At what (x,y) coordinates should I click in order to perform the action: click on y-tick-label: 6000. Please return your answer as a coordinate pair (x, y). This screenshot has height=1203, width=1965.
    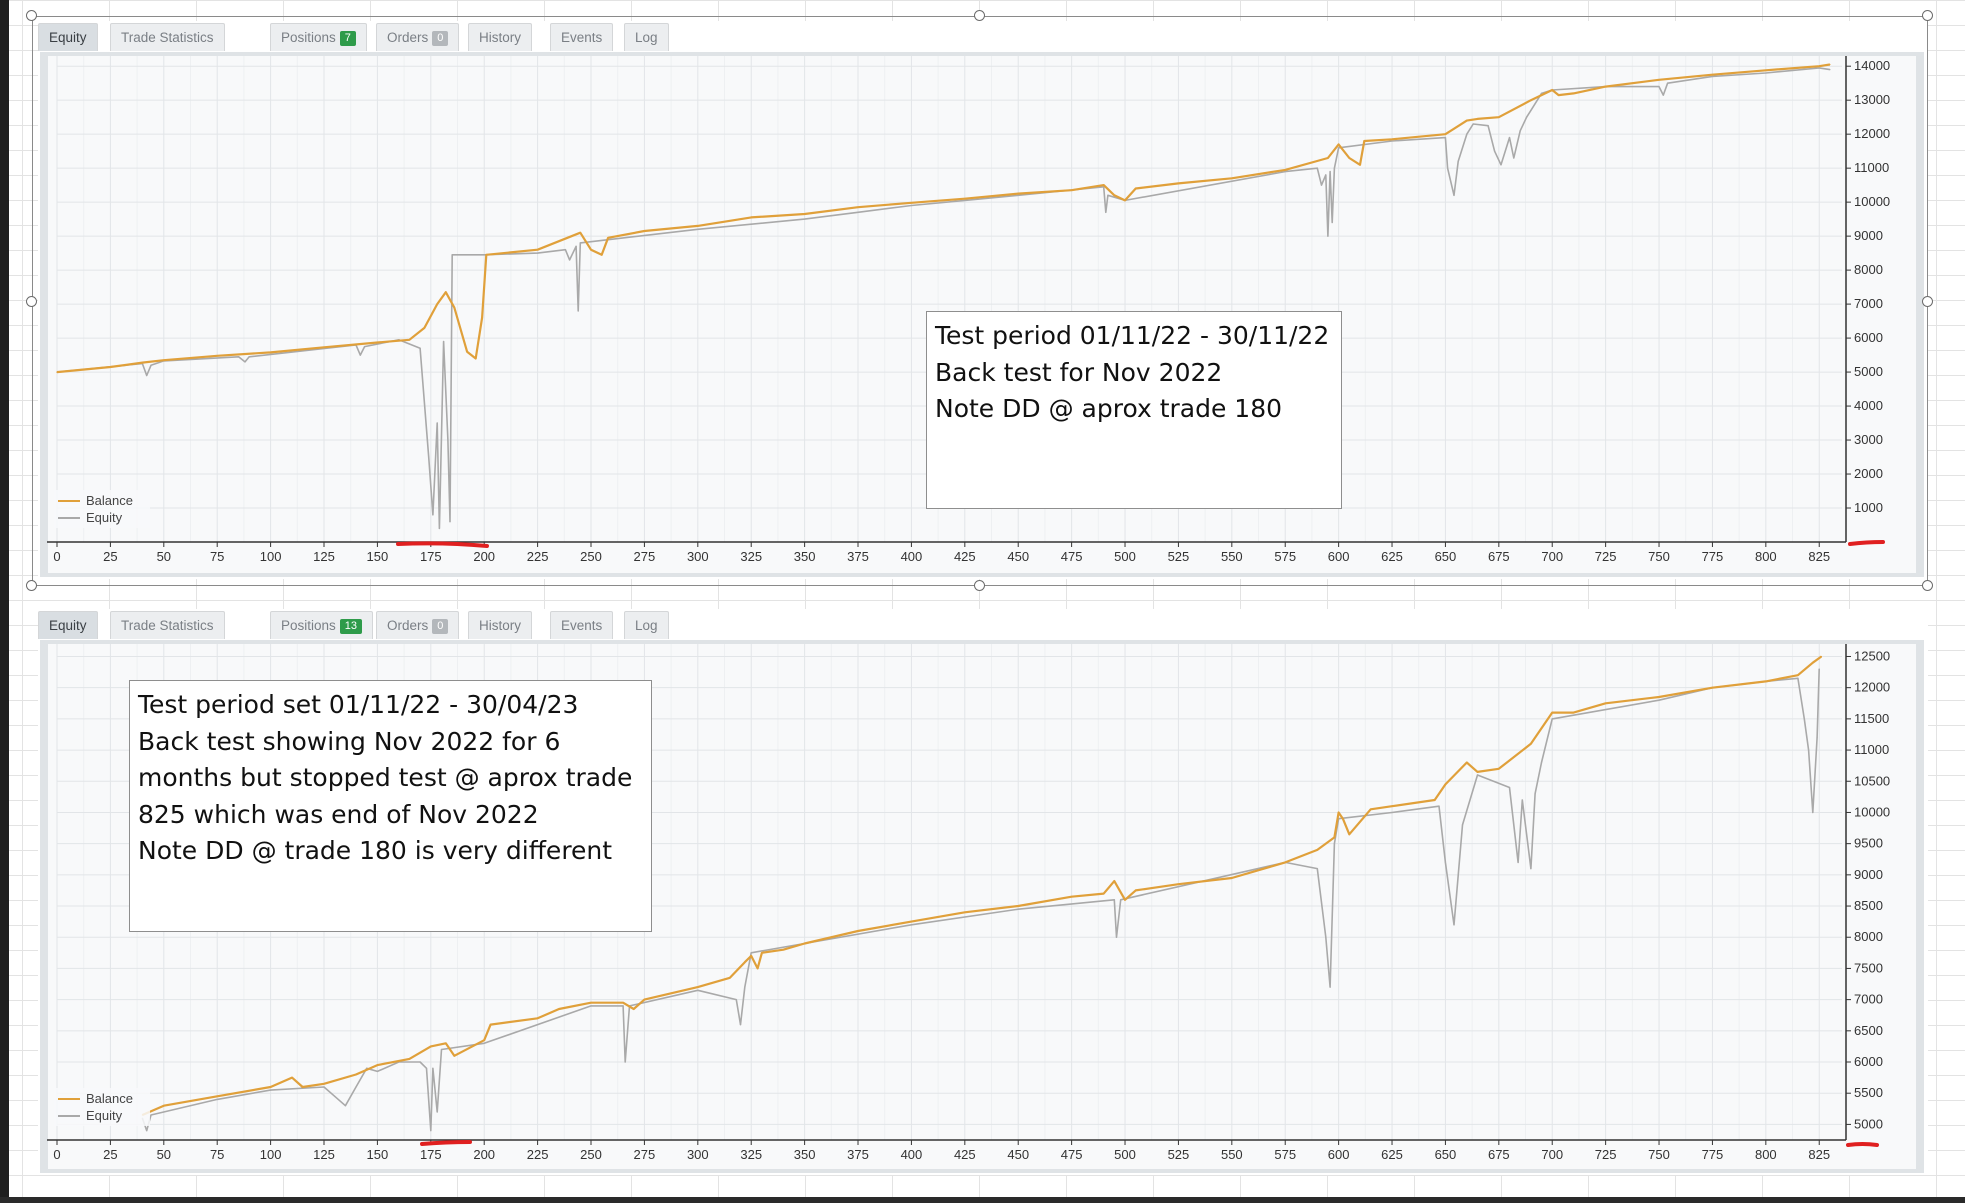
    Looking at the image, I should click on (1868, 337).